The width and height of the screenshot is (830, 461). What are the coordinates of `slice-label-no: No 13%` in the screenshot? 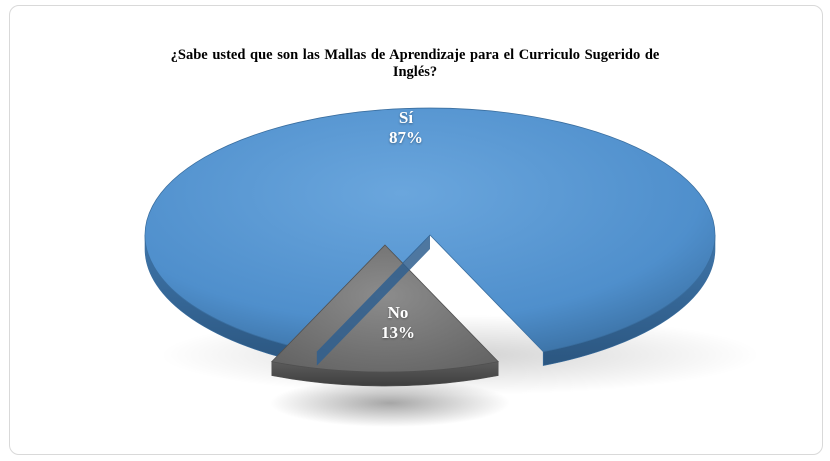 It's located at (398, 323).